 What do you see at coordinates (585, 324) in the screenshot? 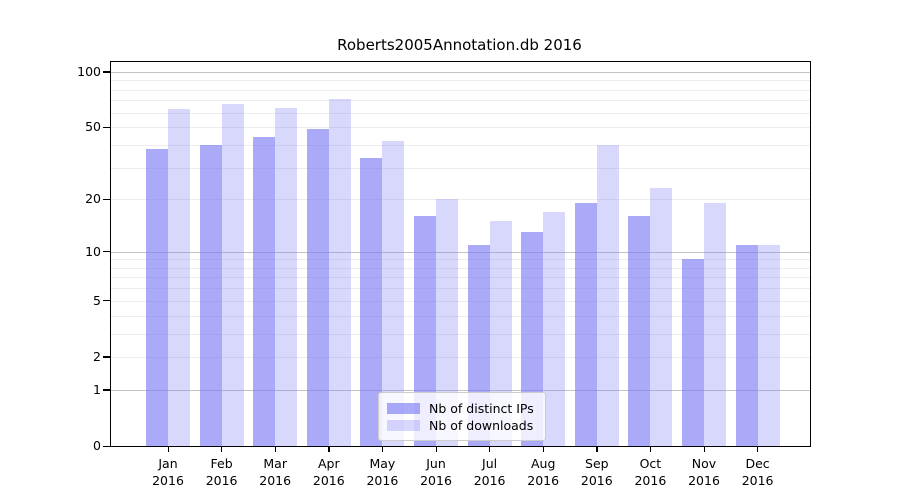
I see `bar-sep-2016-ips` at bounding box center [585, 324].